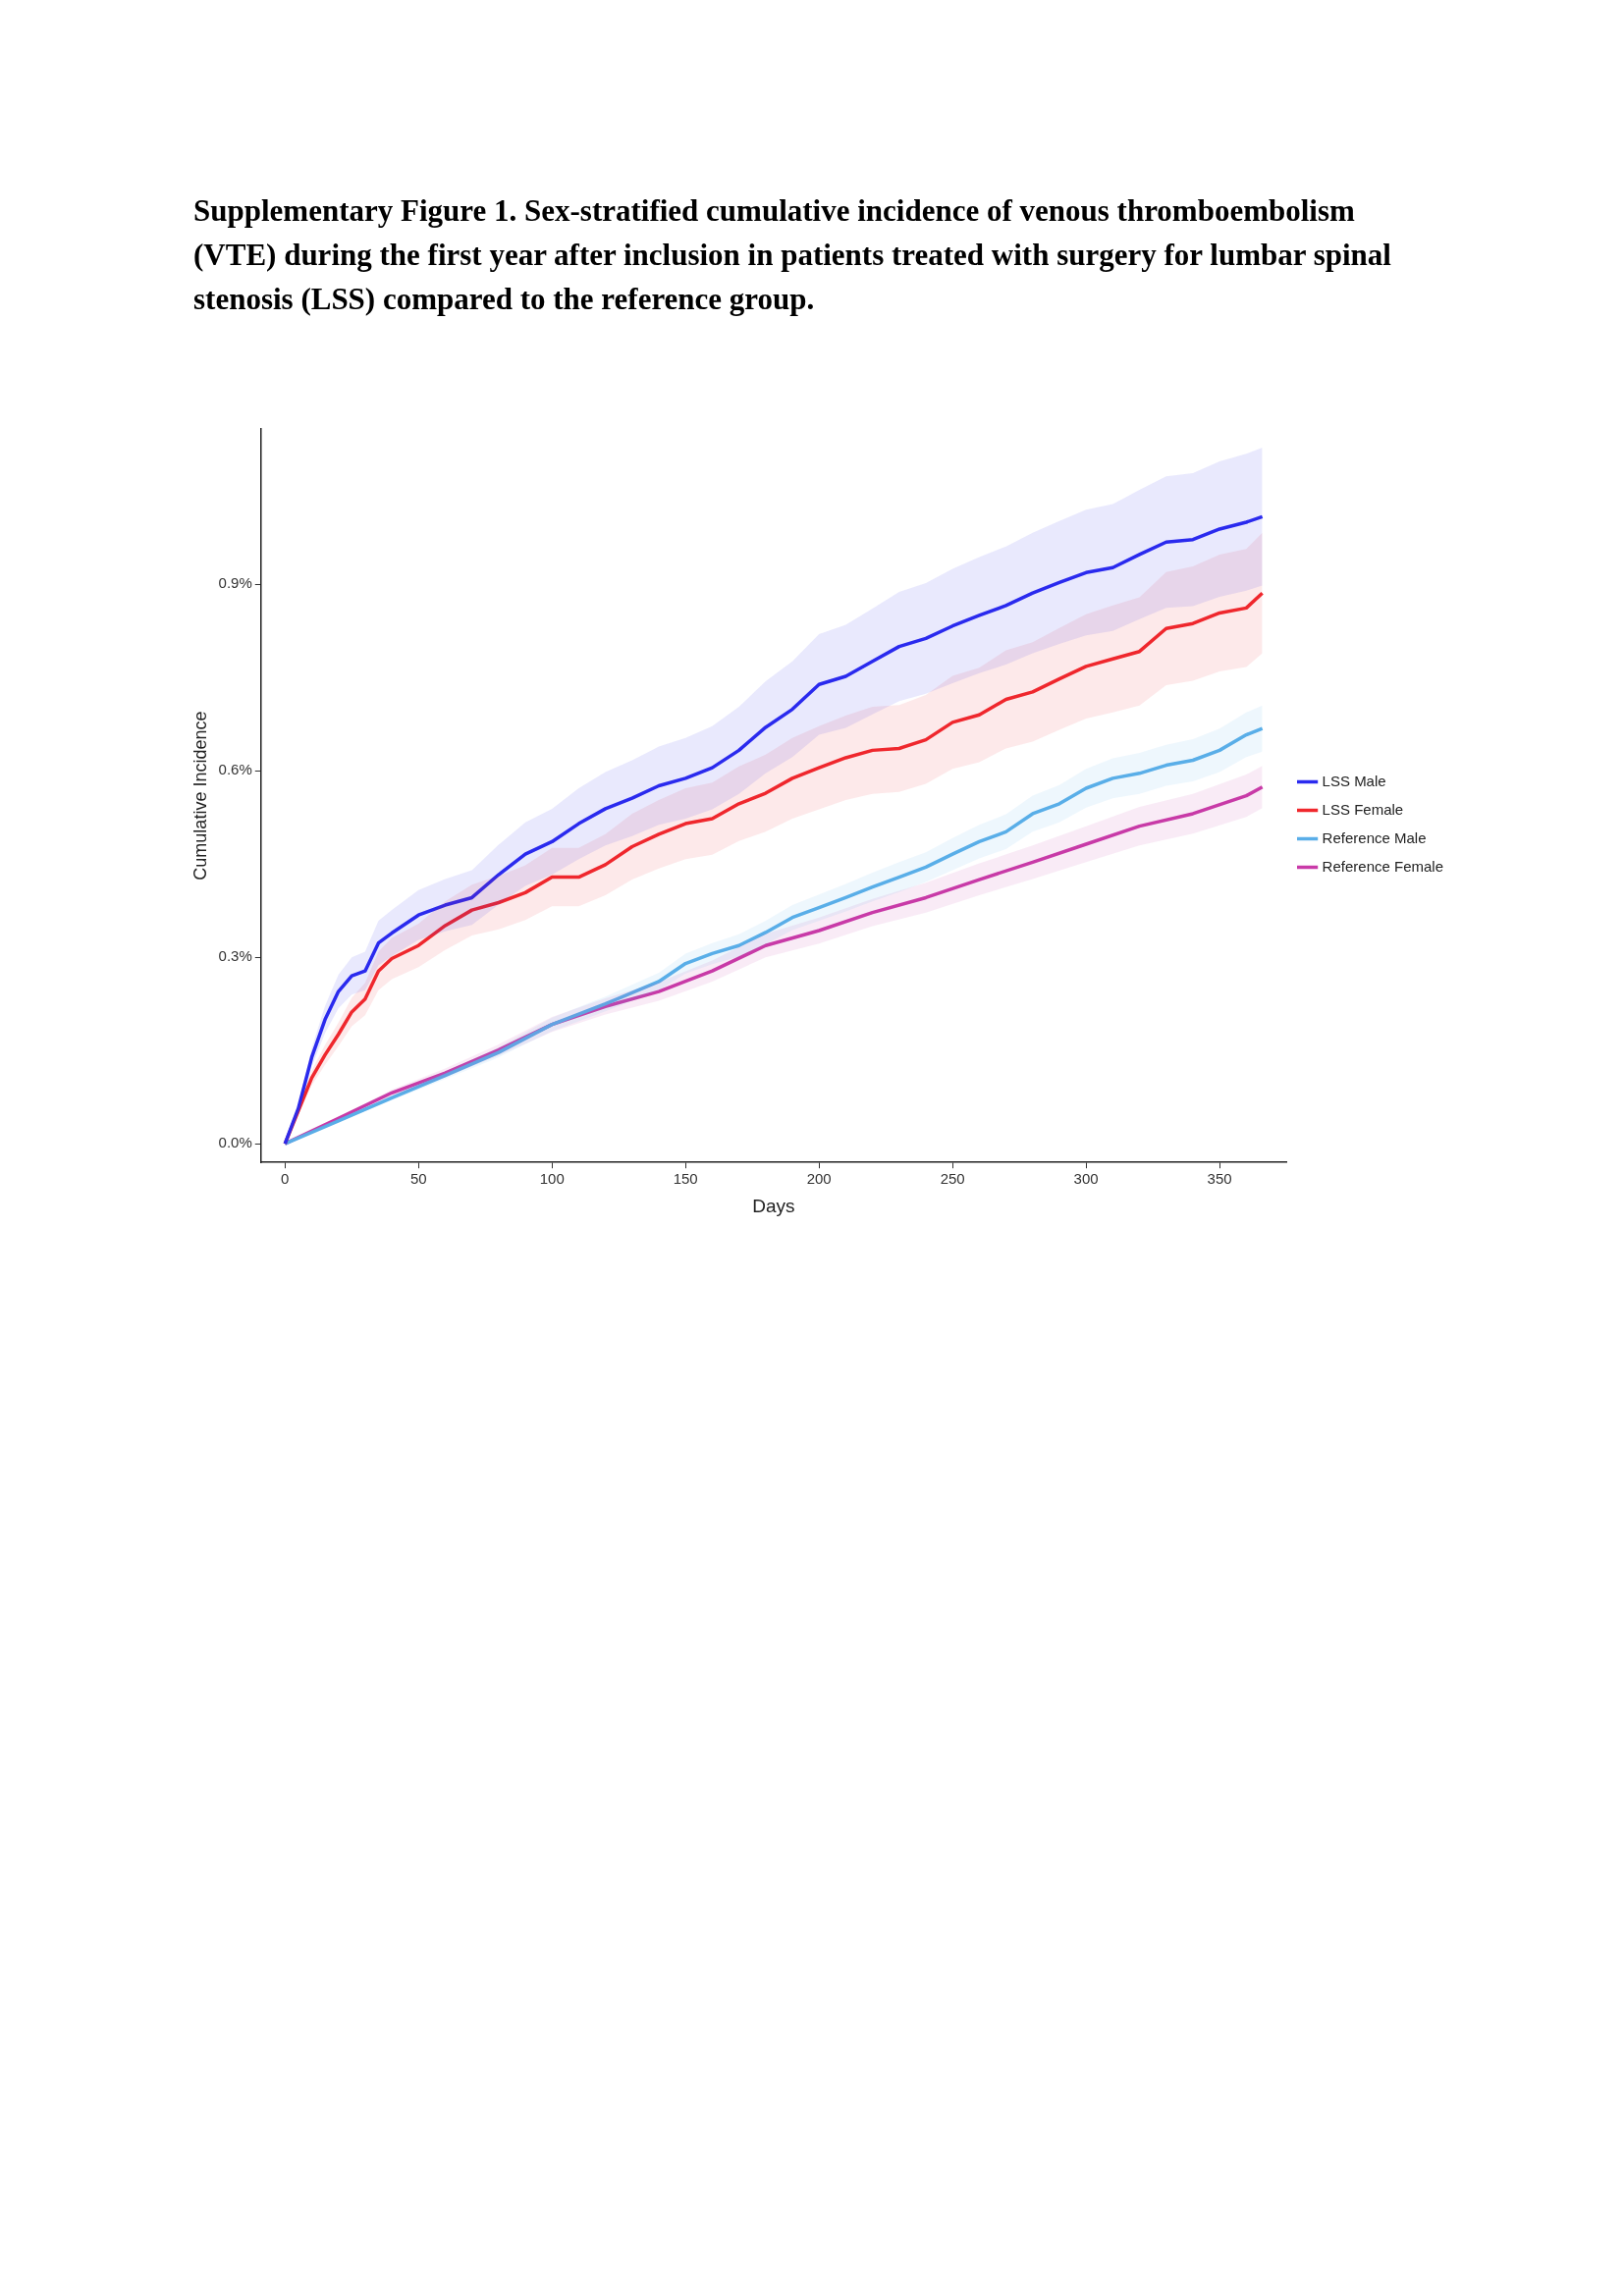  Describe the element at coordinates (235, 956) in the screenshot. I see `y-tick-label: 0.3%` at that location.